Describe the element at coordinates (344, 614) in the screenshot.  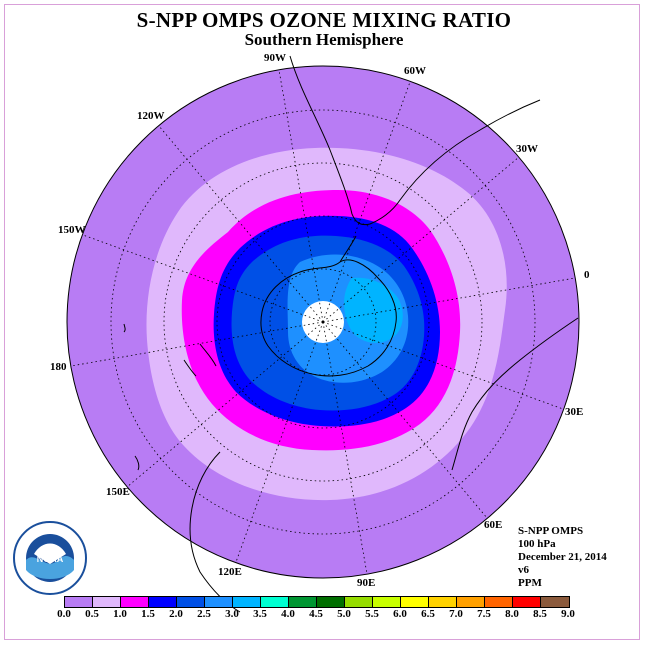
I see `colorbar-tick-label: 5.0` at that location.